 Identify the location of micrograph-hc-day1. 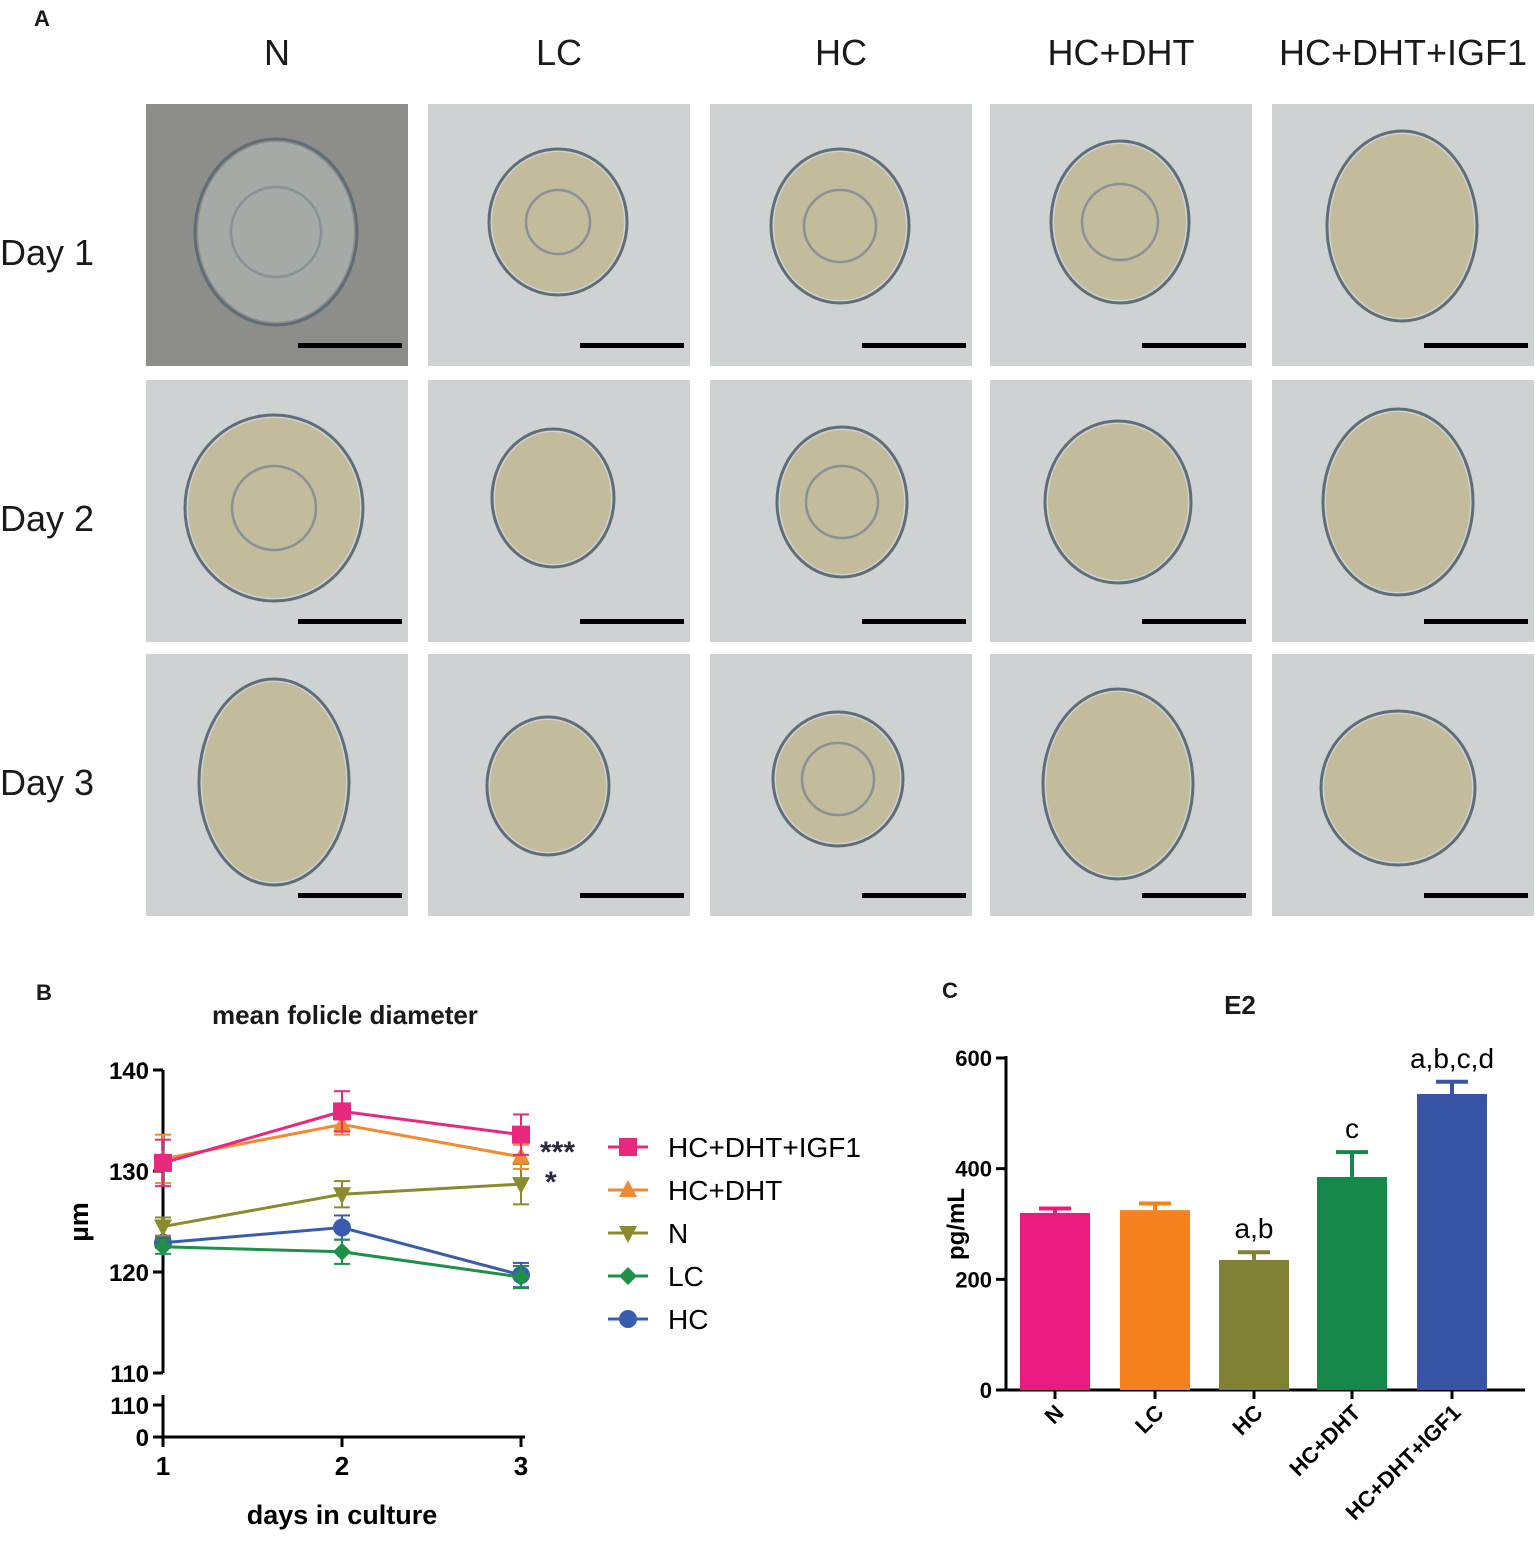
(841, 235).